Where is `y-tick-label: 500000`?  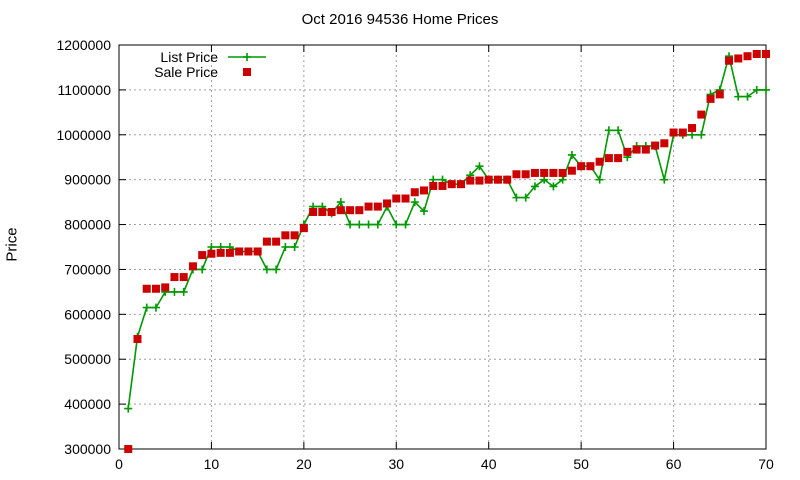 y-tick-label: 500000 is located at coordinates (87, 359).